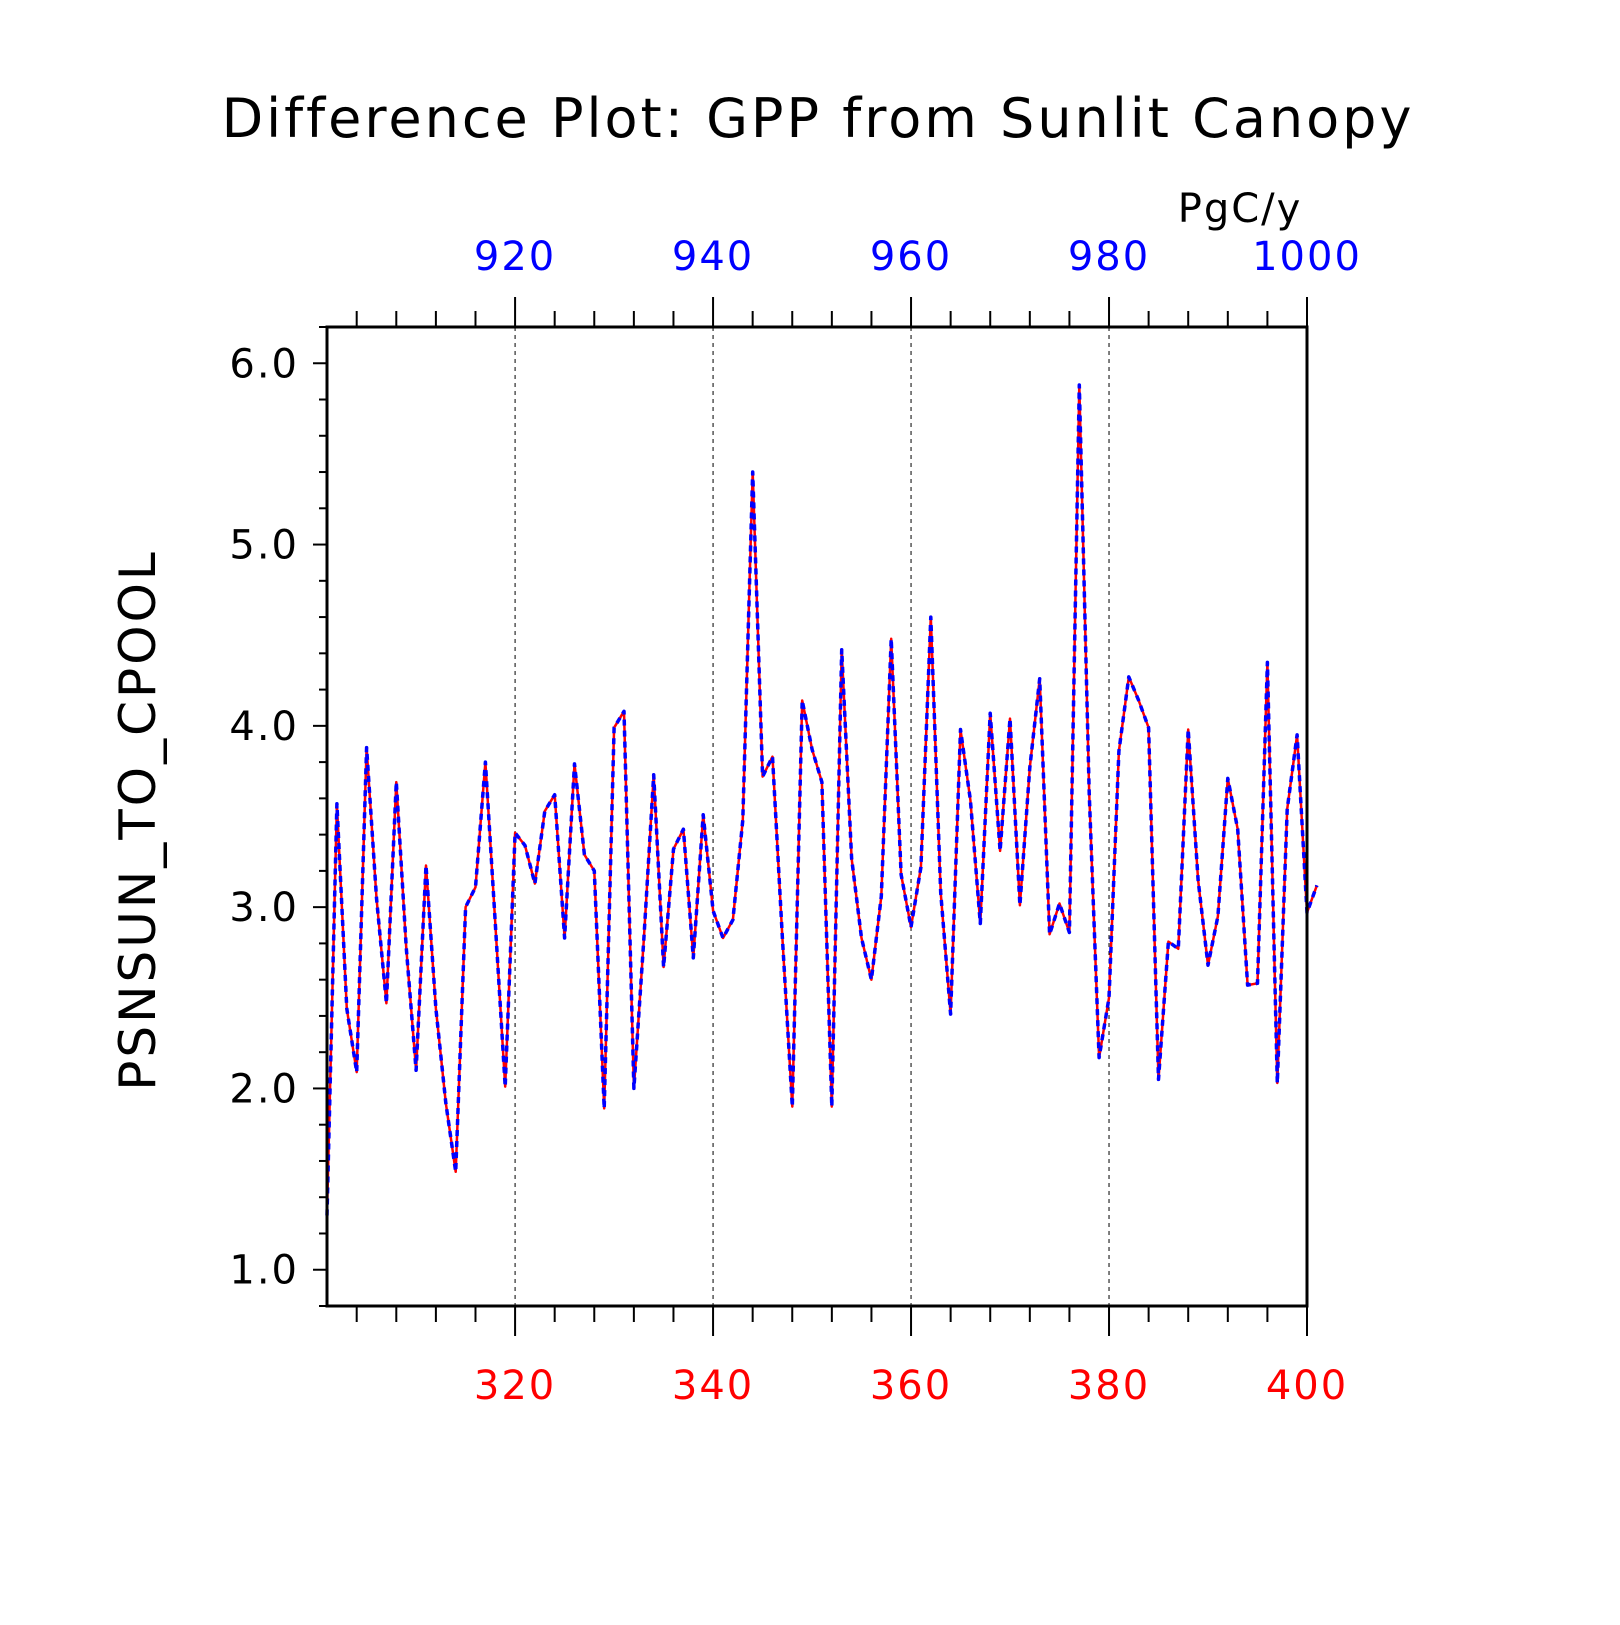  Describe the element at coordinates (818, 118) in the screenshot. I see `chart-title: Difference Plot: GPP from Sunlit Canopy` at that location.